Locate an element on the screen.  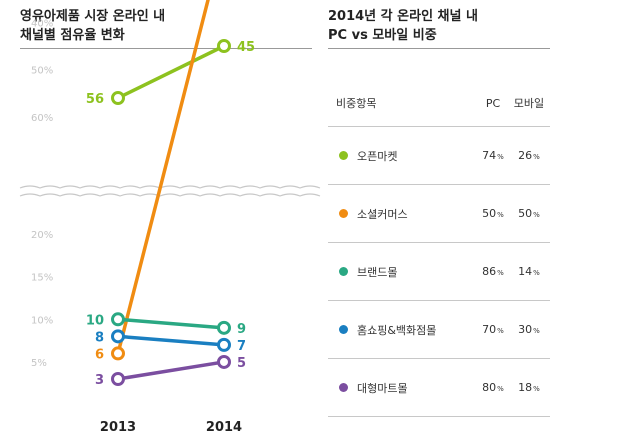
axis-break-line-bottom is located at coordinates (170, 195).